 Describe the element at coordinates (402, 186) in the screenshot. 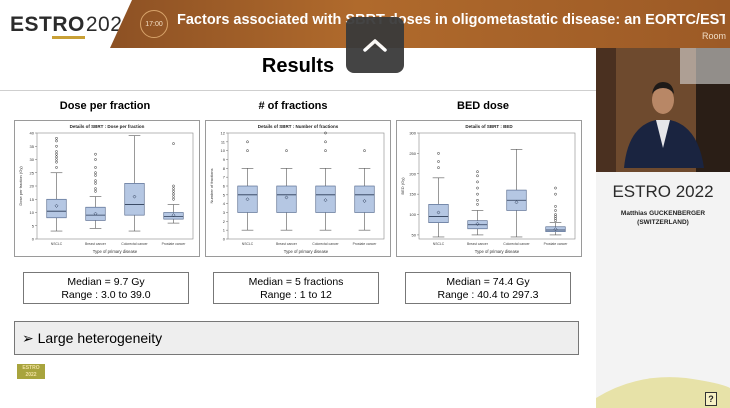

I see `y-axis-label: BED (Gy)` at that location.